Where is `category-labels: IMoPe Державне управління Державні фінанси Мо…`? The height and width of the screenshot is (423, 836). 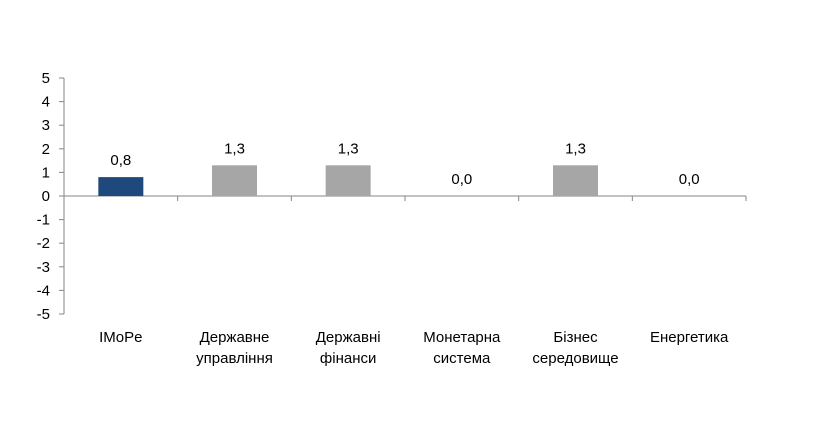 category-labels: IMoPe Державне управління Державні фінанси Мо… is located at coordinates (414, 348).